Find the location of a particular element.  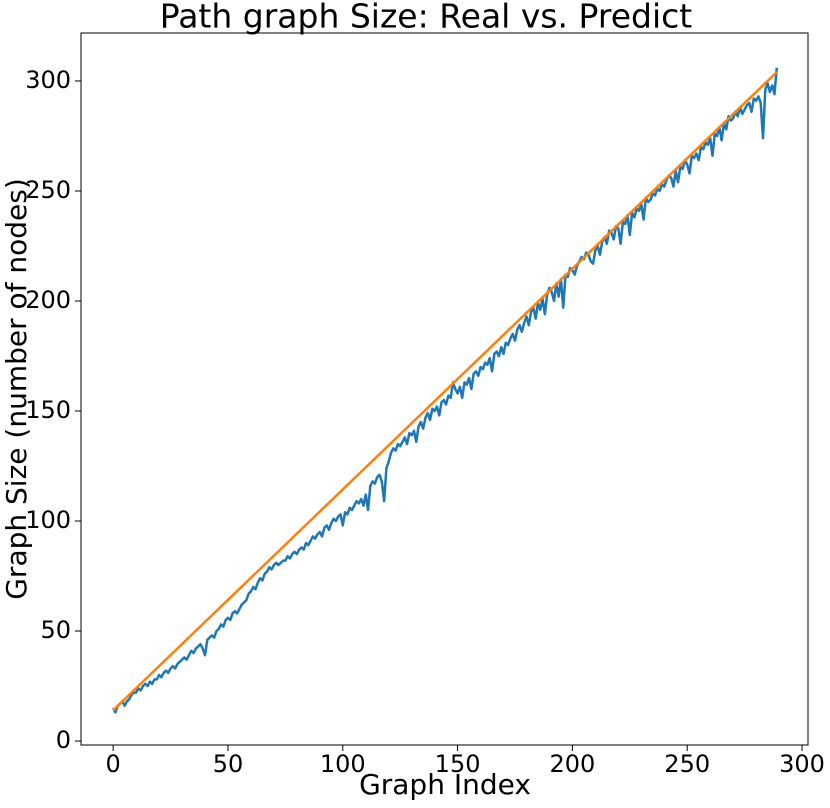

x-tick-label: 0 is located at coordinates (113, 764).